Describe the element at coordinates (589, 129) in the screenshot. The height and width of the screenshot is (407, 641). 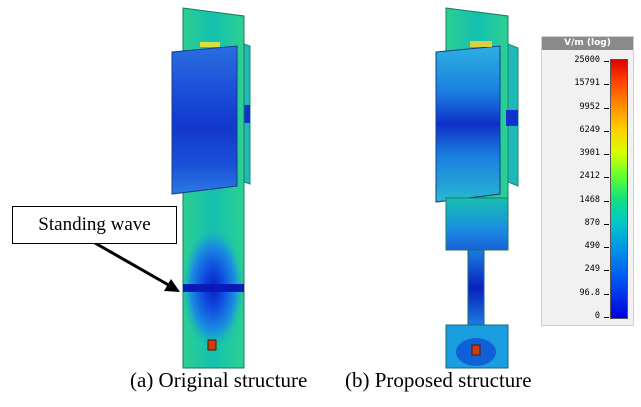
I see `legend-tick-label: 6249` at that location.